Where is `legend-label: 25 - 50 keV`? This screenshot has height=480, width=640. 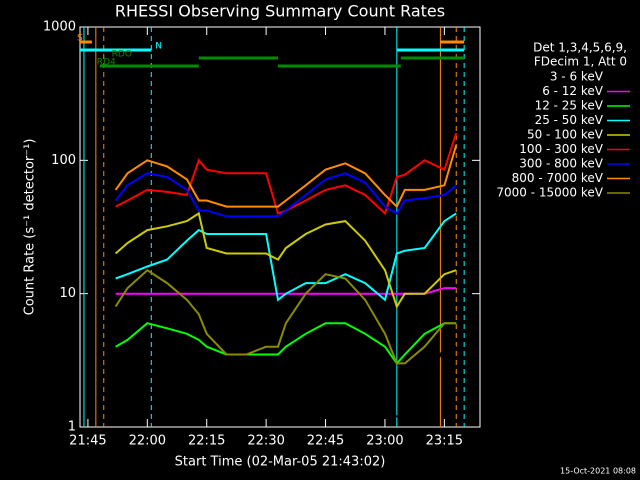 legend-label: 25 - 50 keV is located at coordinates (569, 120).